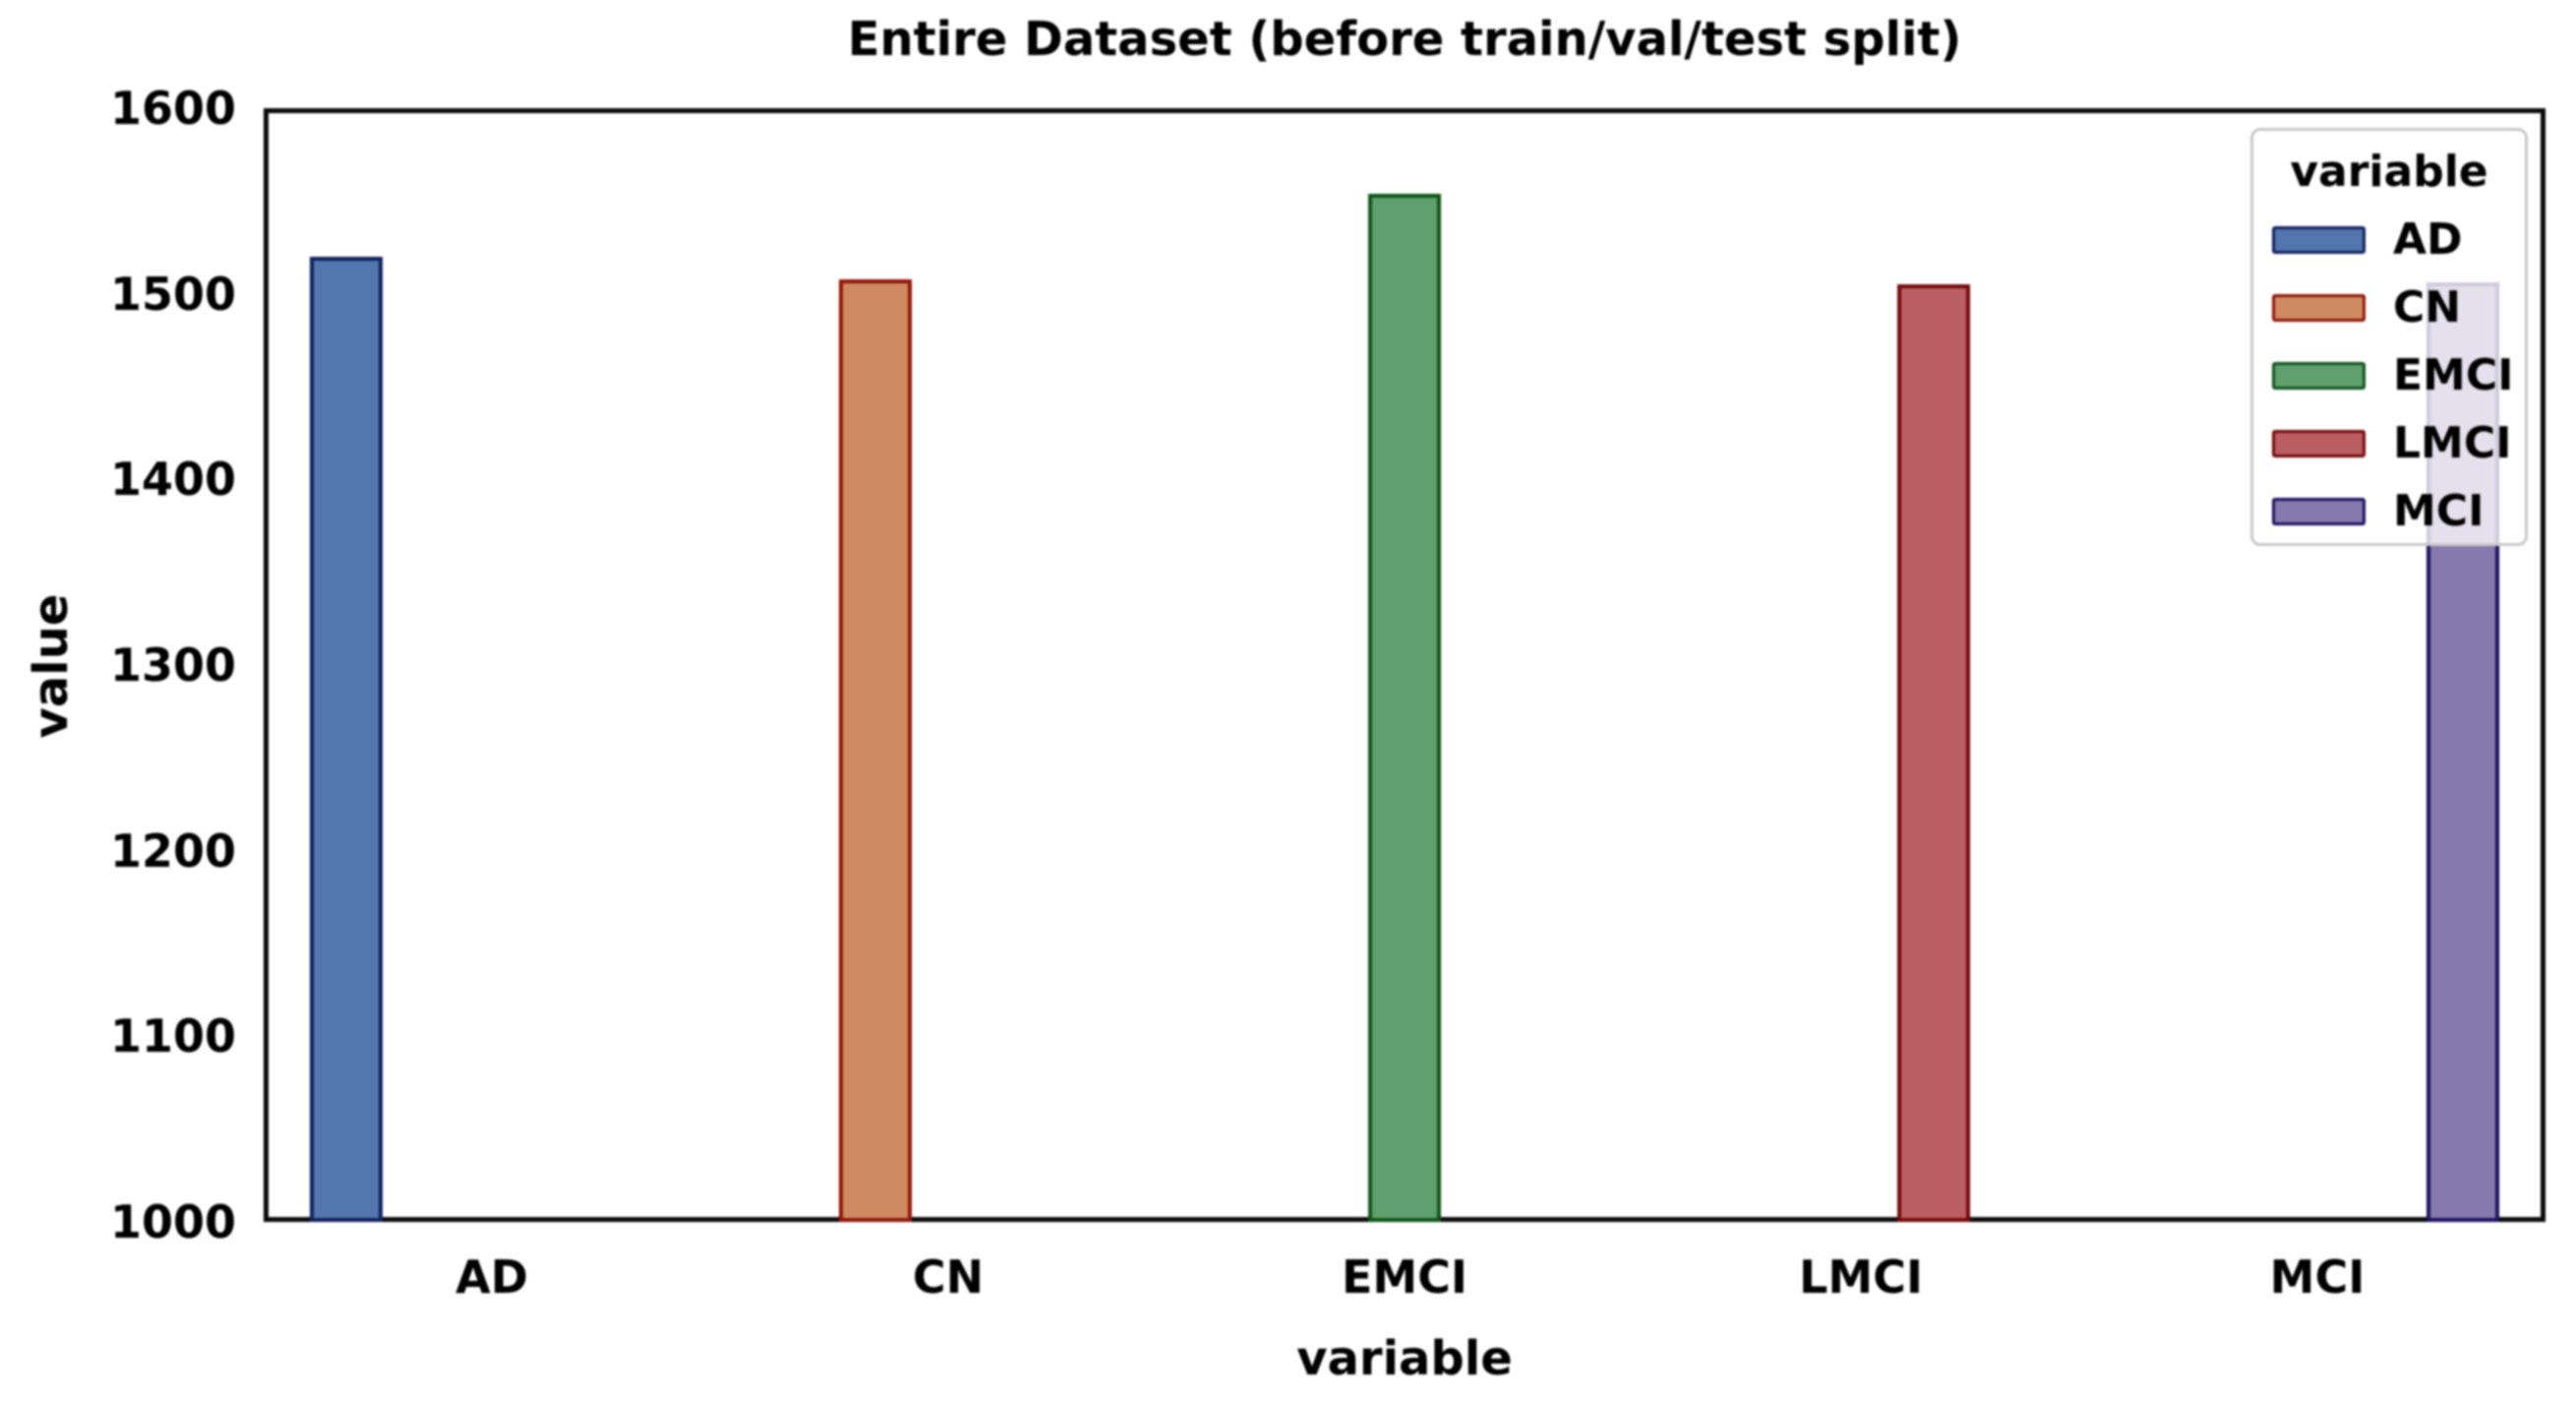  I want to click on x-tick-label: LMCI, so click(1861, 1277).